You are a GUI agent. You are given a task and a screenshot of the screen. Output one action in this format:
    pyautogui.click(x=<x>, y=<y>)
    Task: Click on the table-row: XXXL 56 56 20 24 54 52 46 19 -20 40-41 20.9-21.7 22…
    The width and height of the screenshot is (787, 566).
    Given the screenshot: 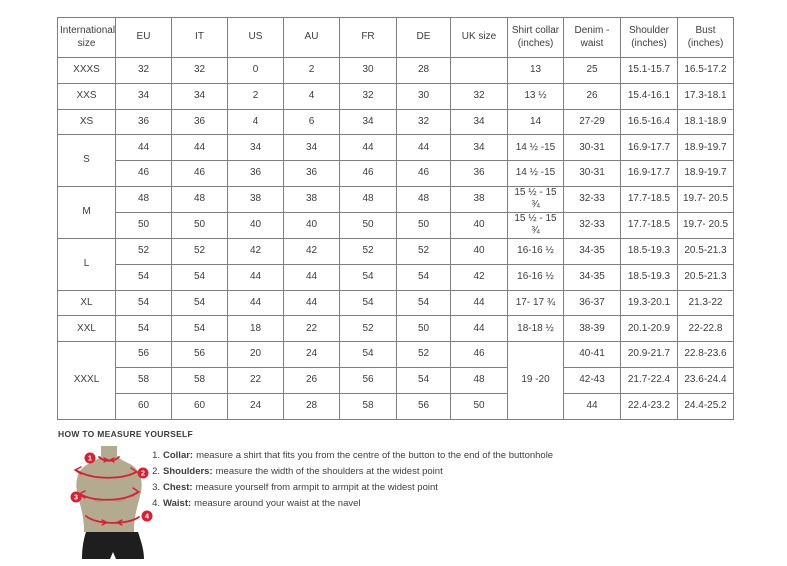 What is the action you would take?
    pyautogui.click(x=395, y=380)
    